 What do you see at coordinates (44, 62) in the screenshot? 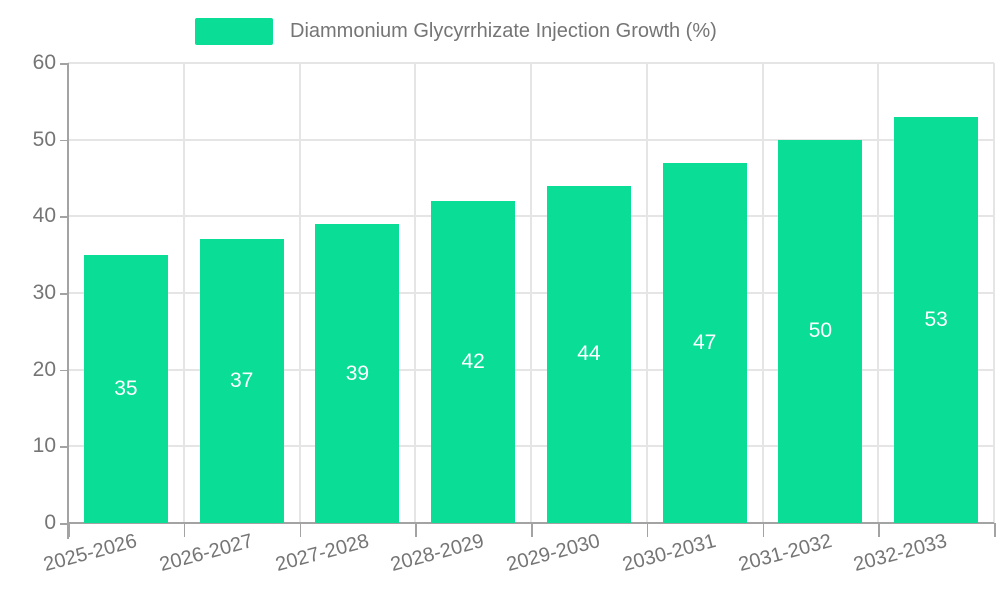
I see `y-axis-tick-label: 60` at bounding box center [44, 62].